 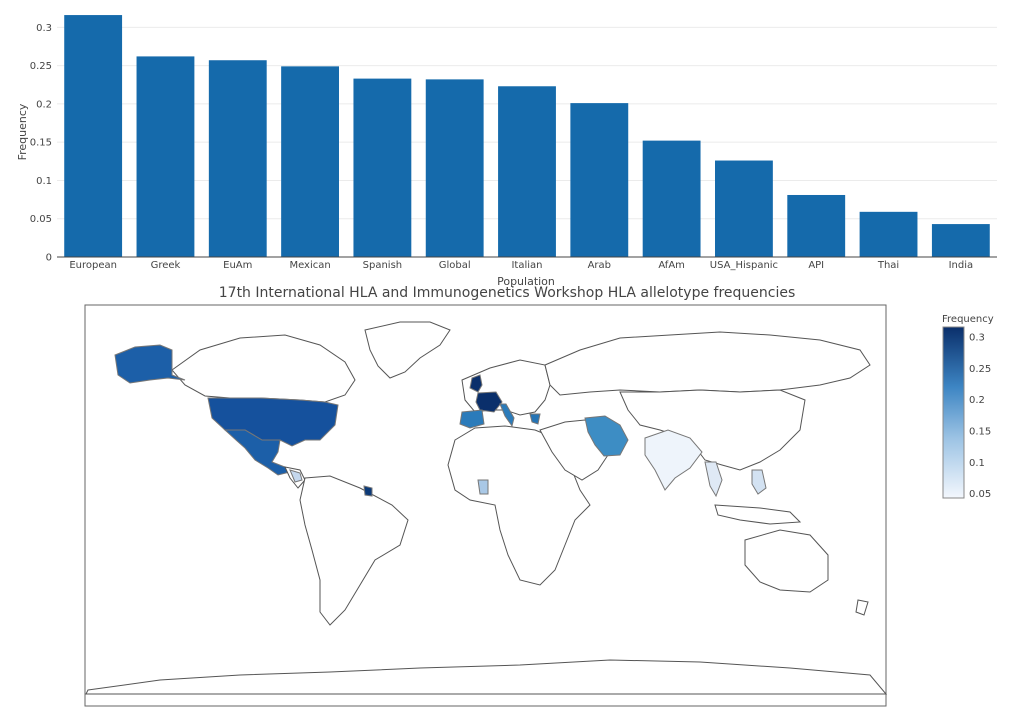 I want to click on colorbar-tick-label: 0.3, so click(x=977, y=338).